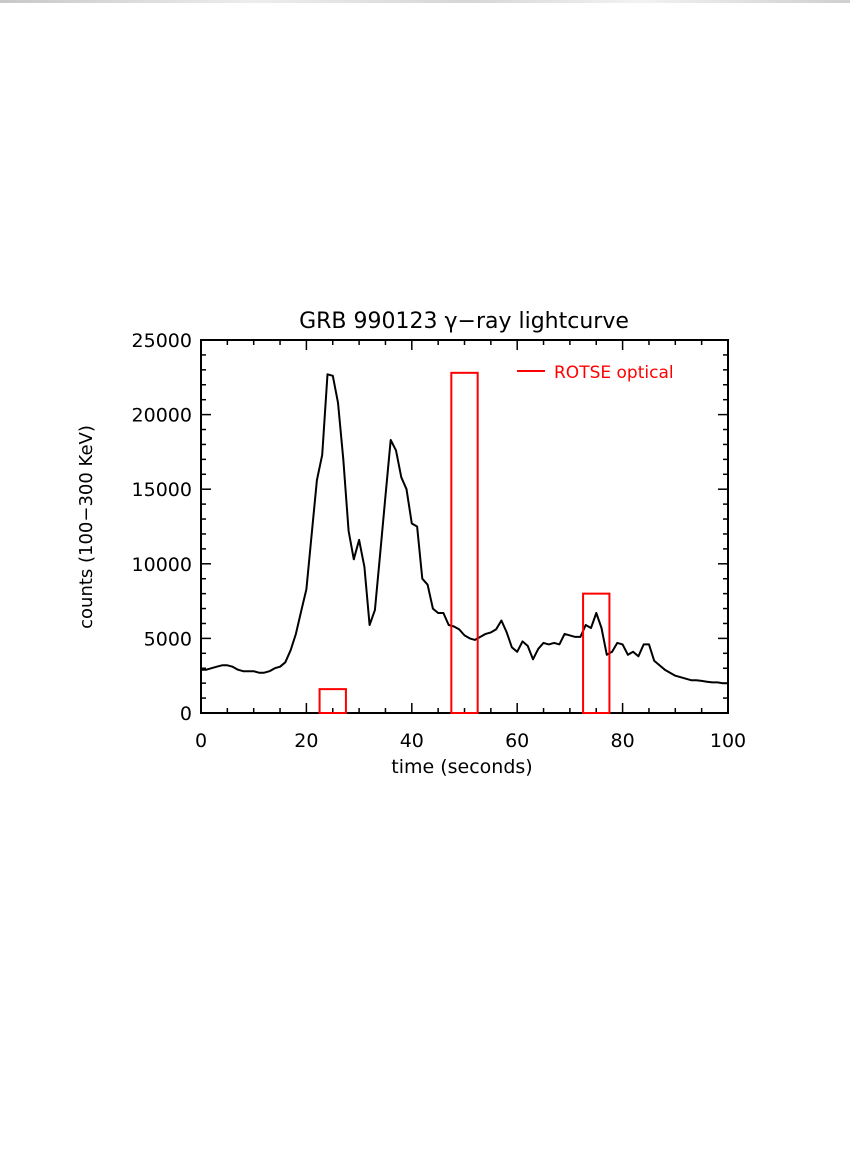 This screenshot has width=850, height=1170. Describe the element at coordinates (728, 741) in the screenshot. I see `x-tick-label: 100` at that location.